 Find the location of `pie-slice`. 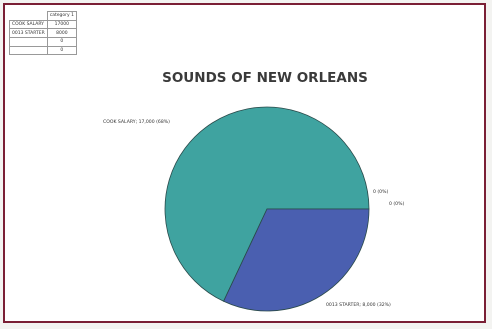

pie-slice is located at coordinates (296, 260).